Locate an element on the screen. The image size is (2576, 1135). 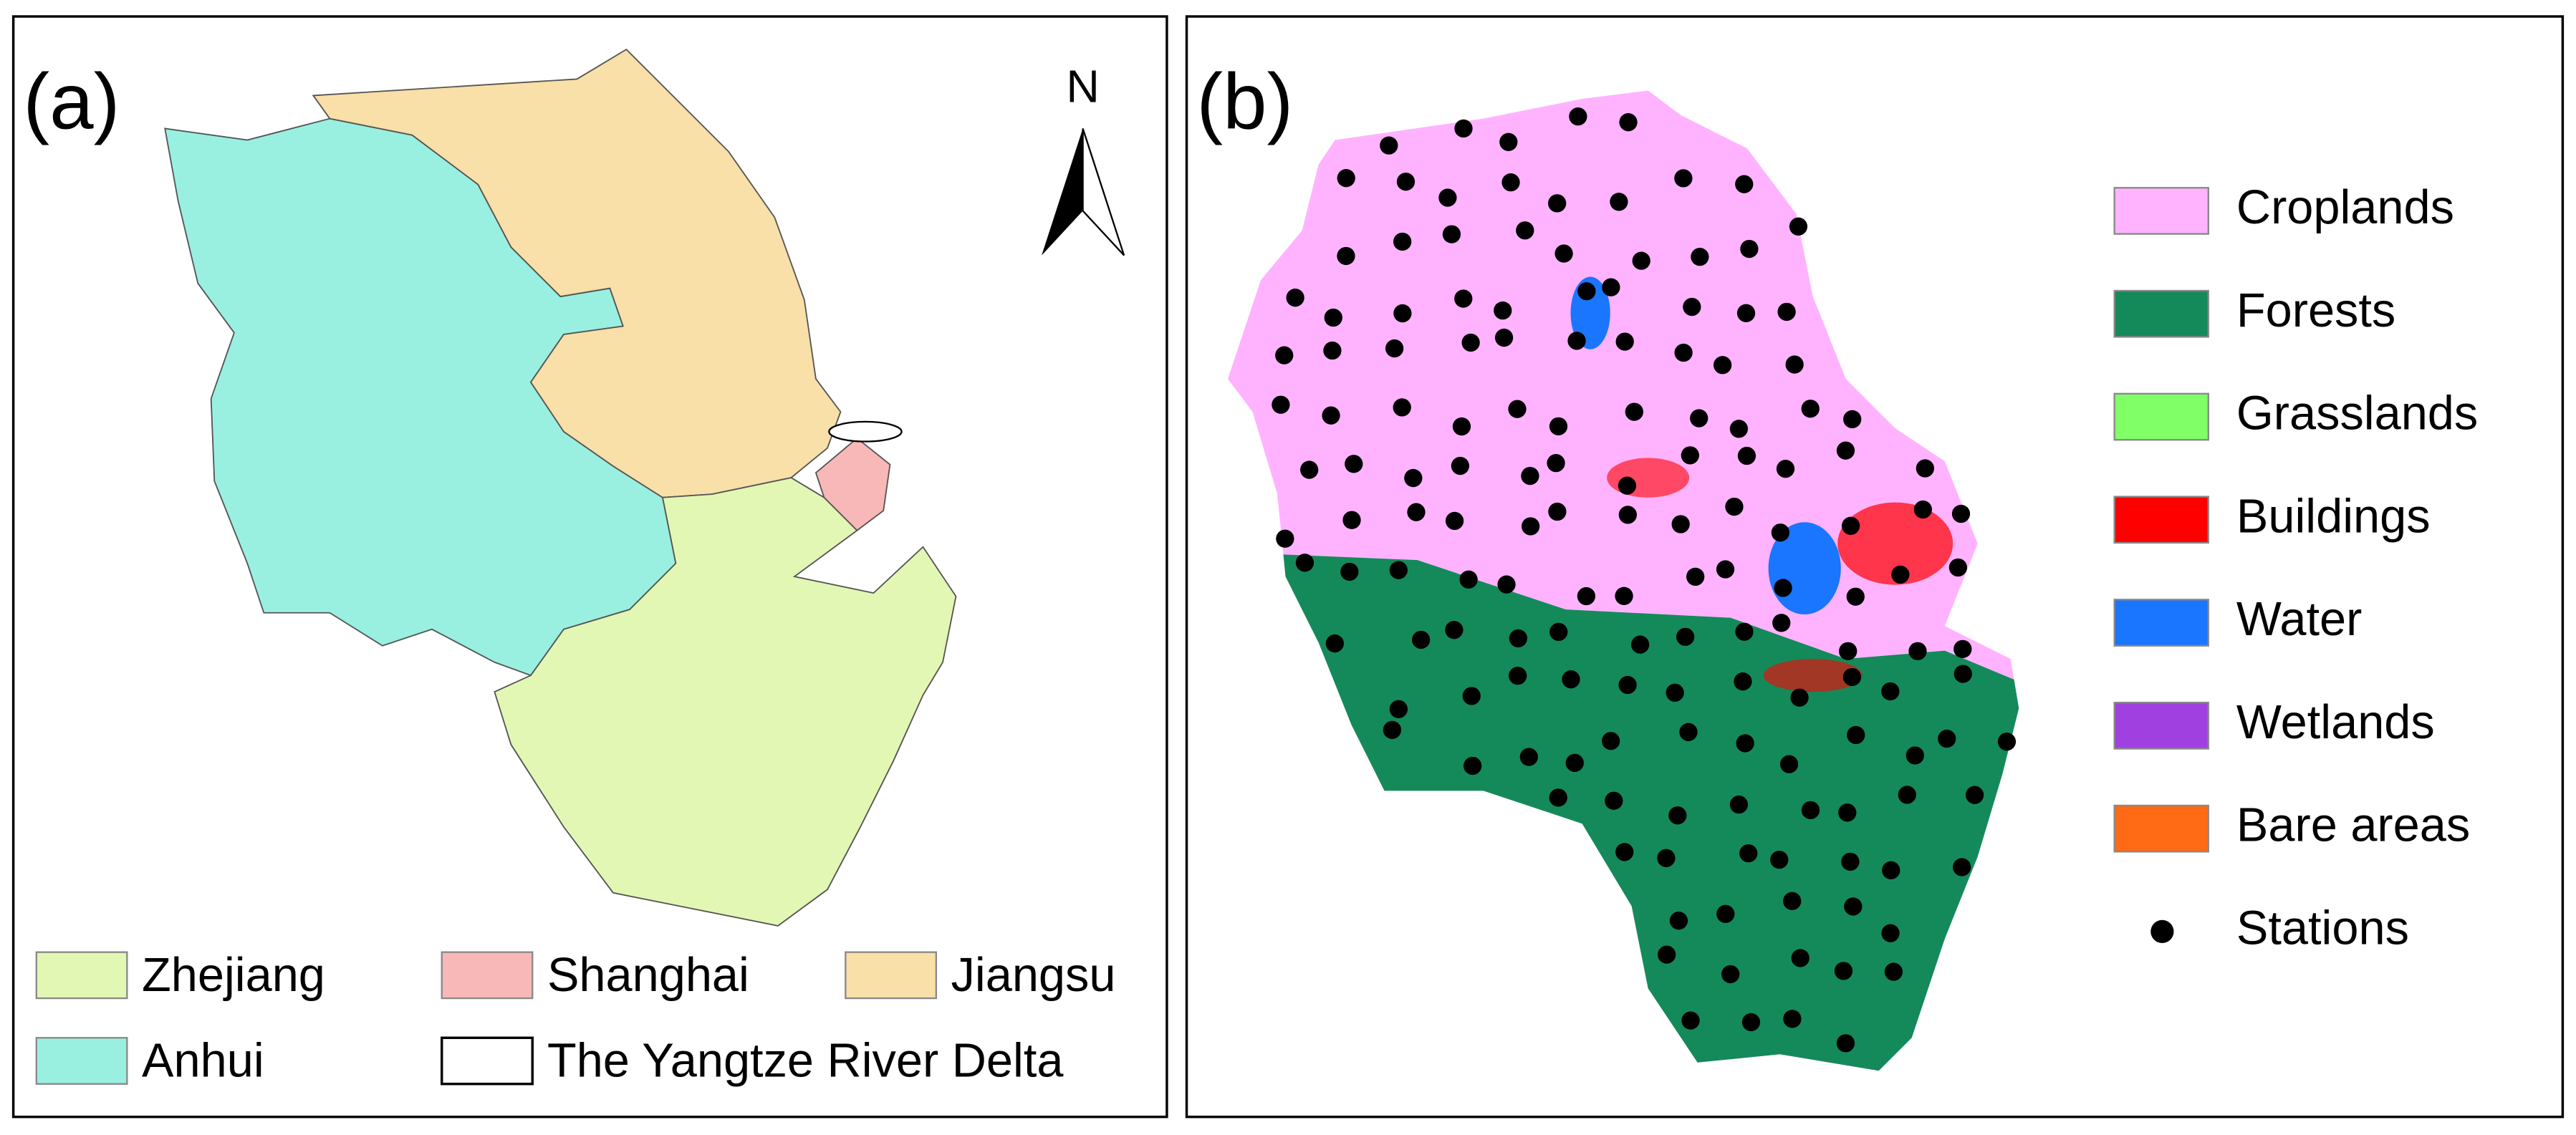
legend-label: Forests is located at coordinates (2316, 310).